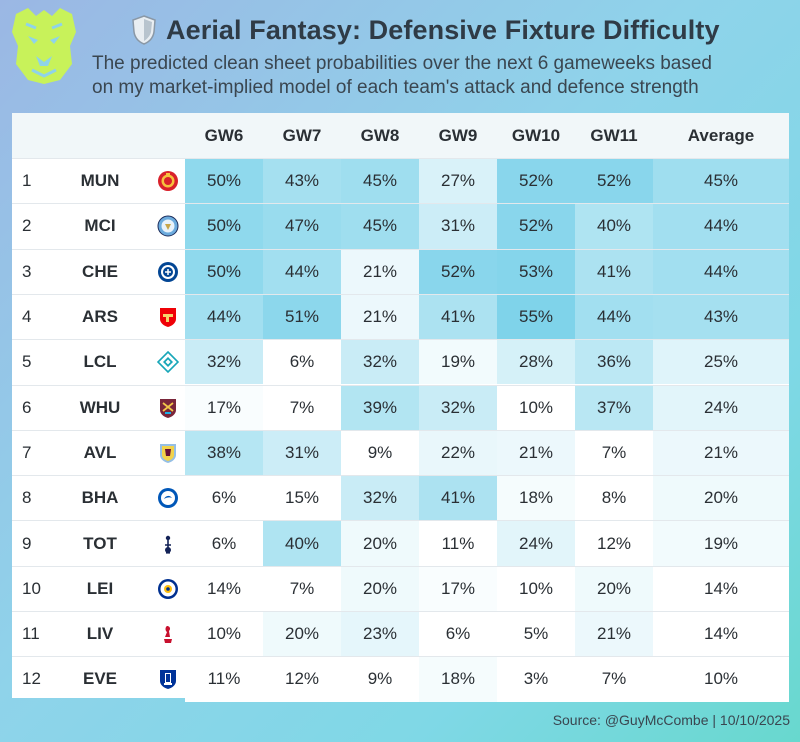 The height and width of the screenshot is (742, 800). Describe the element at coordinates (614, 407) in the screenshot. I see `gw11-value-cell: 37%` at that location.